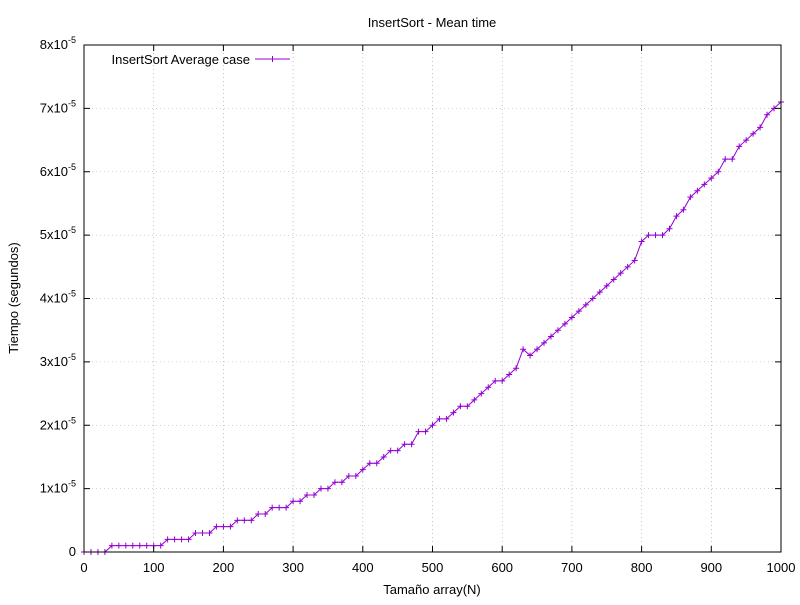 Image resolution: width=800 pixels, height=605 pixels. Describe the element at coordinates (83, 567) in the screenshot. I see `x-tick-label: 0` at that location.